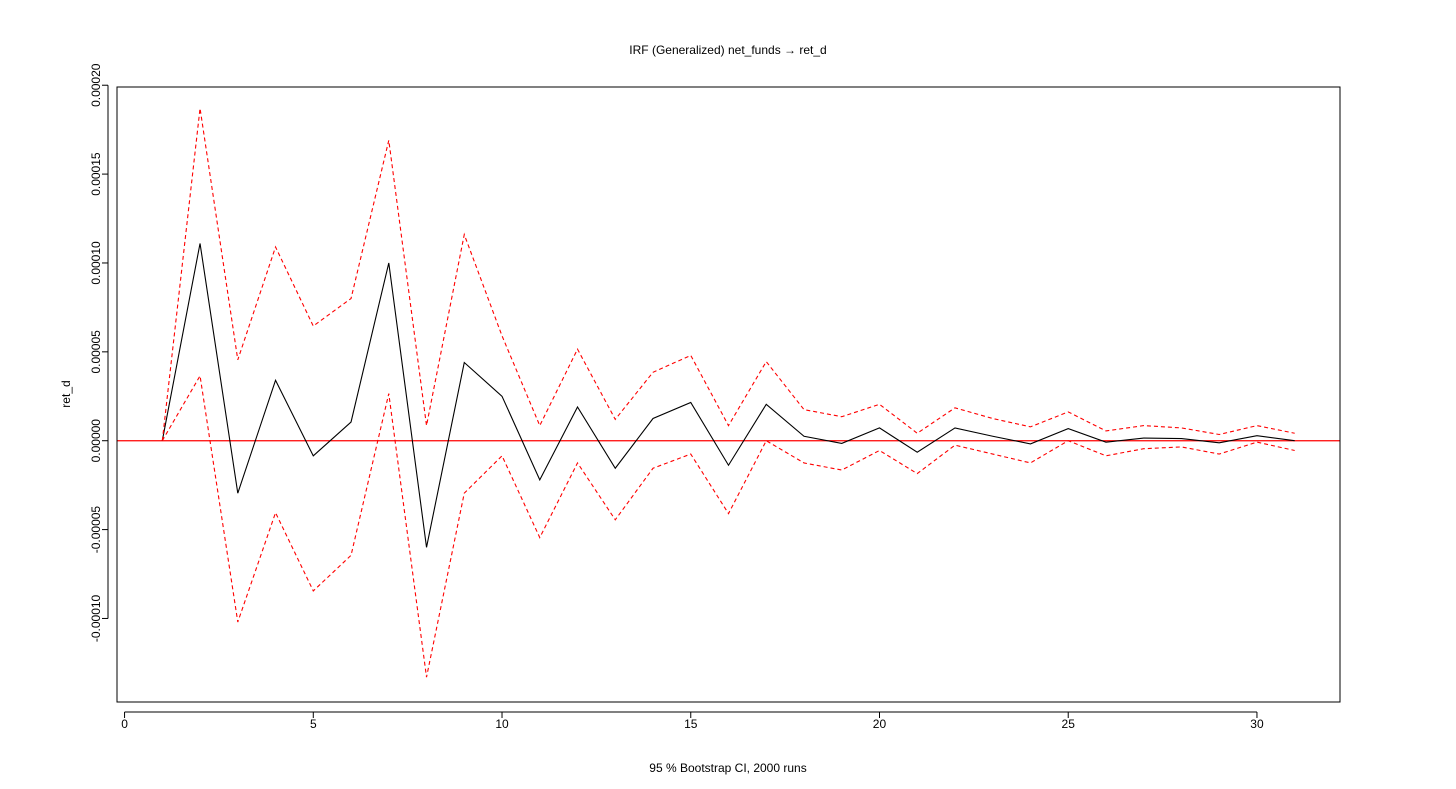 This screenshot has height=789, width=1456. Describe the element at coordinates (96, 441) in the screenshot. I see `y-tick-label: 0.00000` at that location.